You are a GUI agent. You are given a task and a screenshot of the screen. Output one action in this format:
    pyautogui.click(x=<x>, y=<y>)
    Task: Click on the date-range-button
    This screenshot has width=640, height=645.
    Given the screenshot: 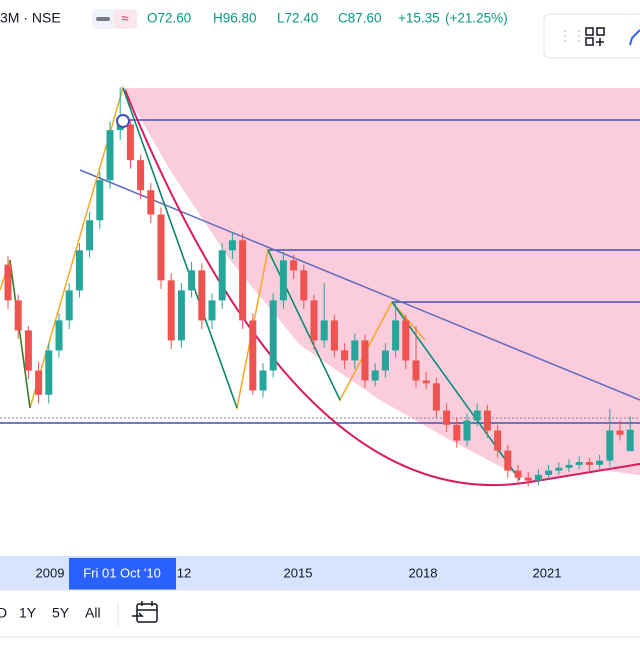 What is the action you would take?
    pyautogui.click(x=145, y=612)
    